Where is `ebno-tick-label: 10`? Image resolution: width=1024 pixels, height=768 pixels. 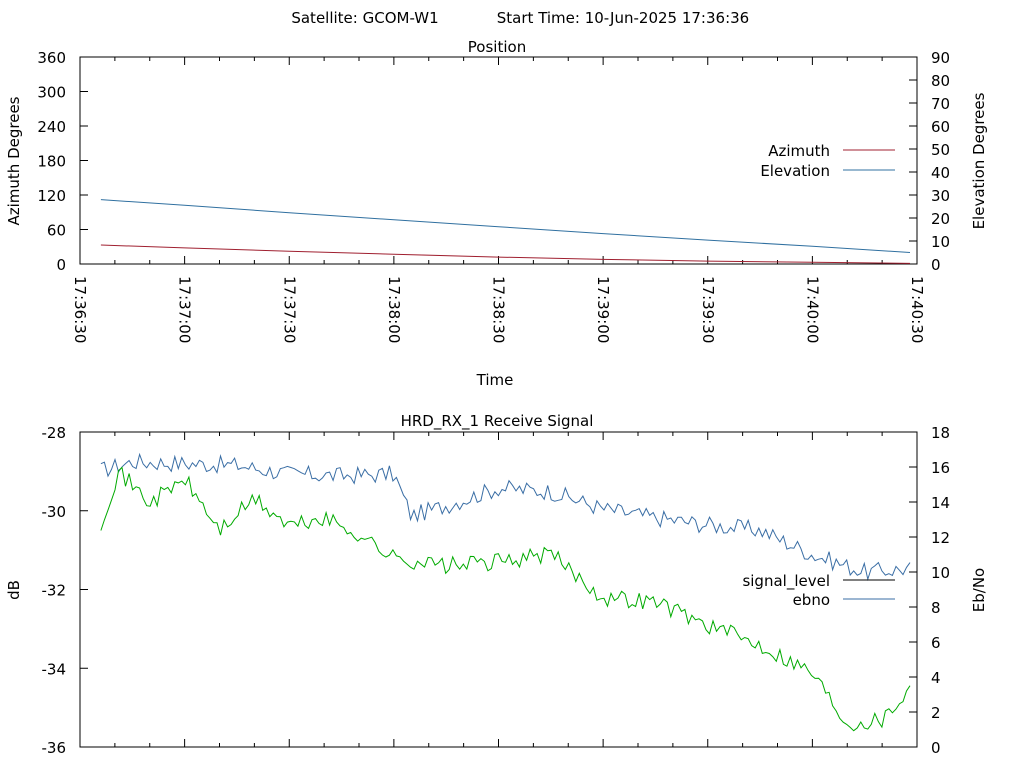
ebno-tick-label: 10 is located at coordinates (940, 573).